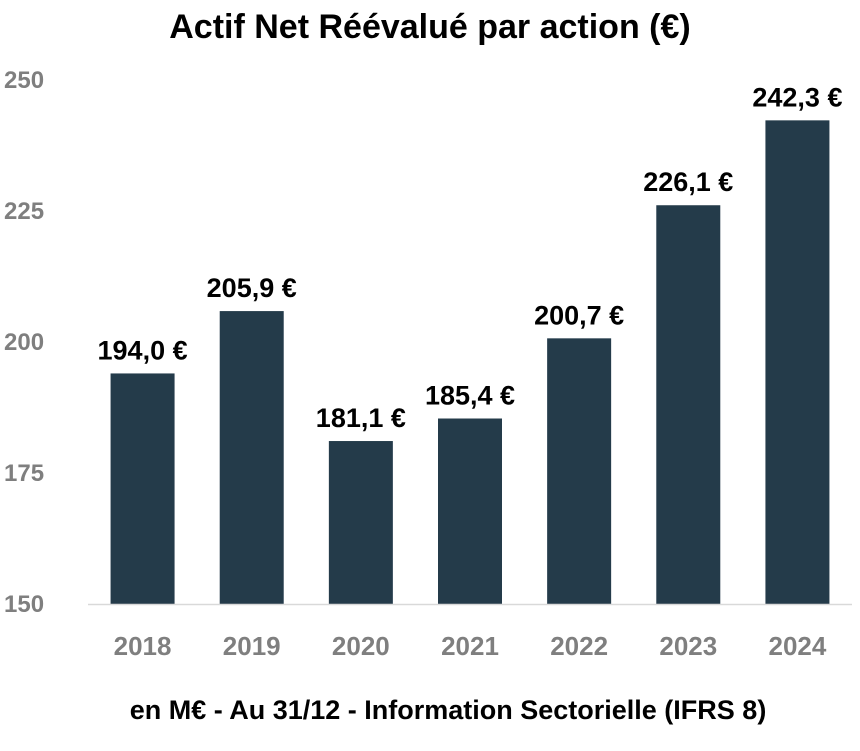 The image size is (860, 751). I want to click on x-tick-label: 2018, so click(143, 646).